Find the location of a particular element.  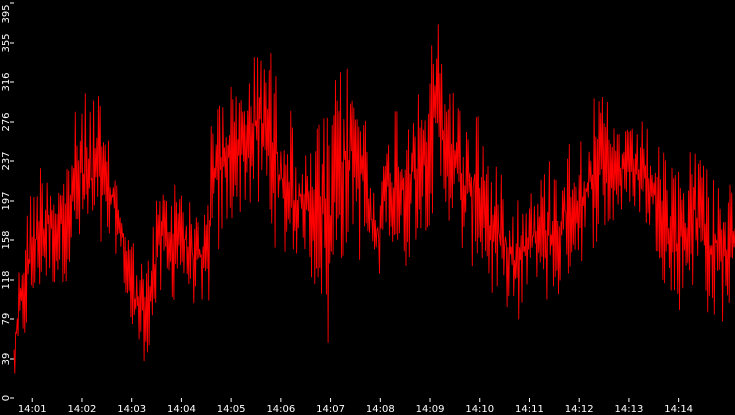

x-tick-label: 14:04 is located at coordinates (181, 409).